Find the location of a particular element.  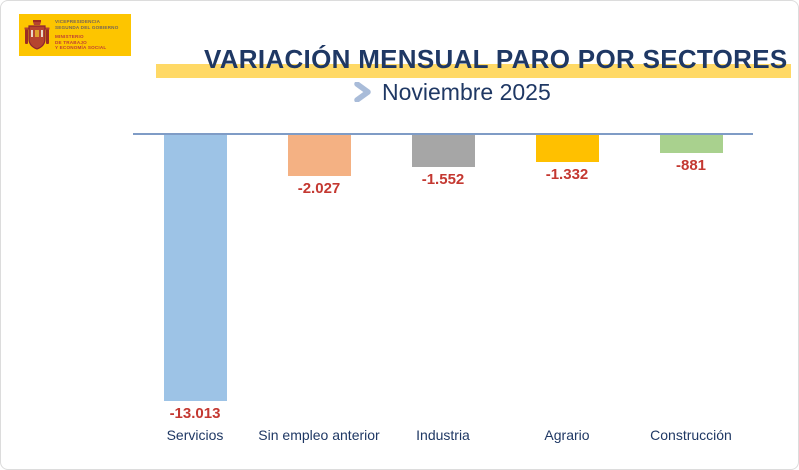

subtitle-text: Noviembre 2025 is located at coordinates (466, 92).